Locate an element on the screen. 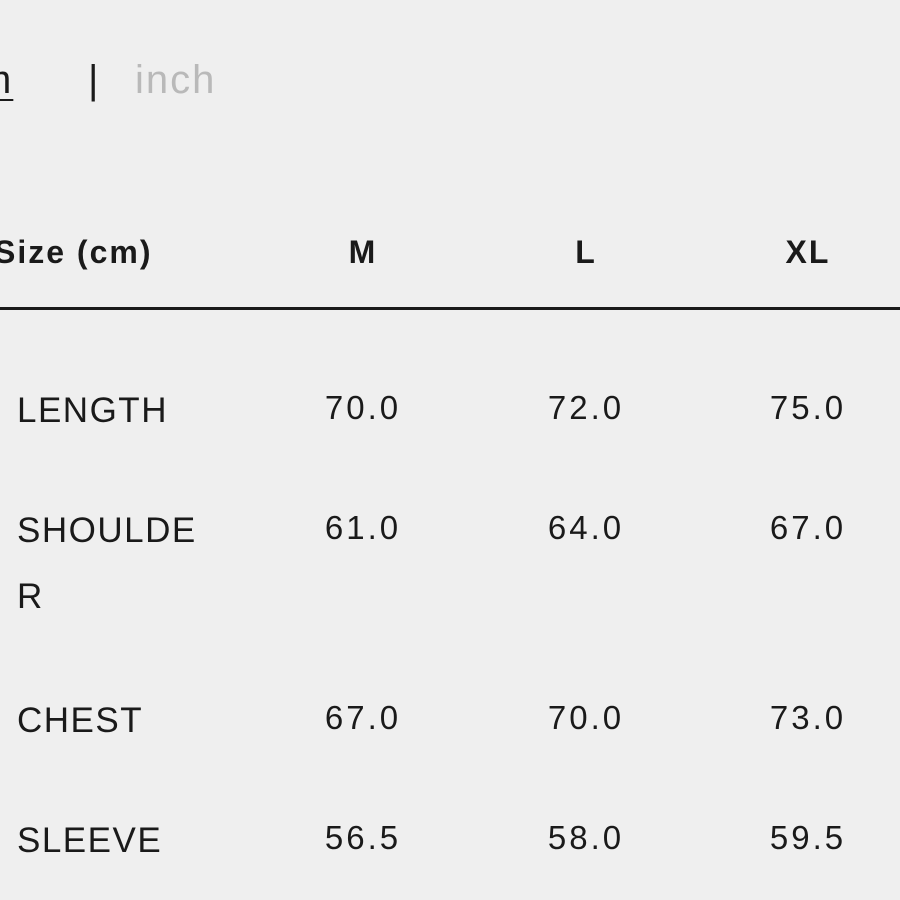 The height and width of the screenshot is (900, 900). cell-value: 59.5 is located at coordinates (808, 837).